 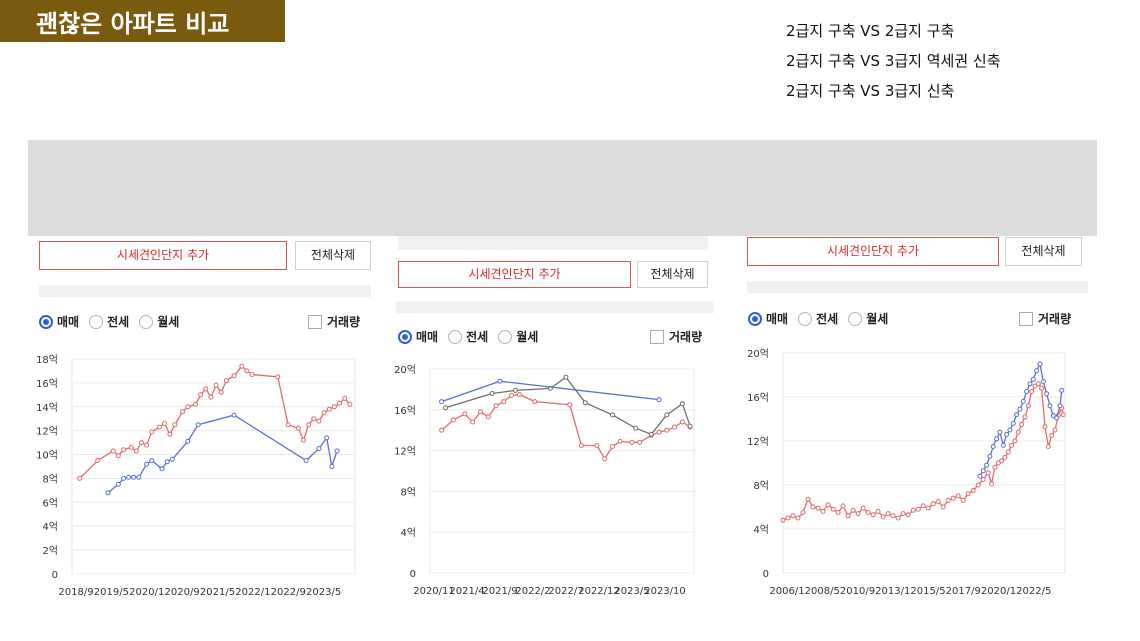 I want to click on radio-monthly, so click(x=146, y=321).